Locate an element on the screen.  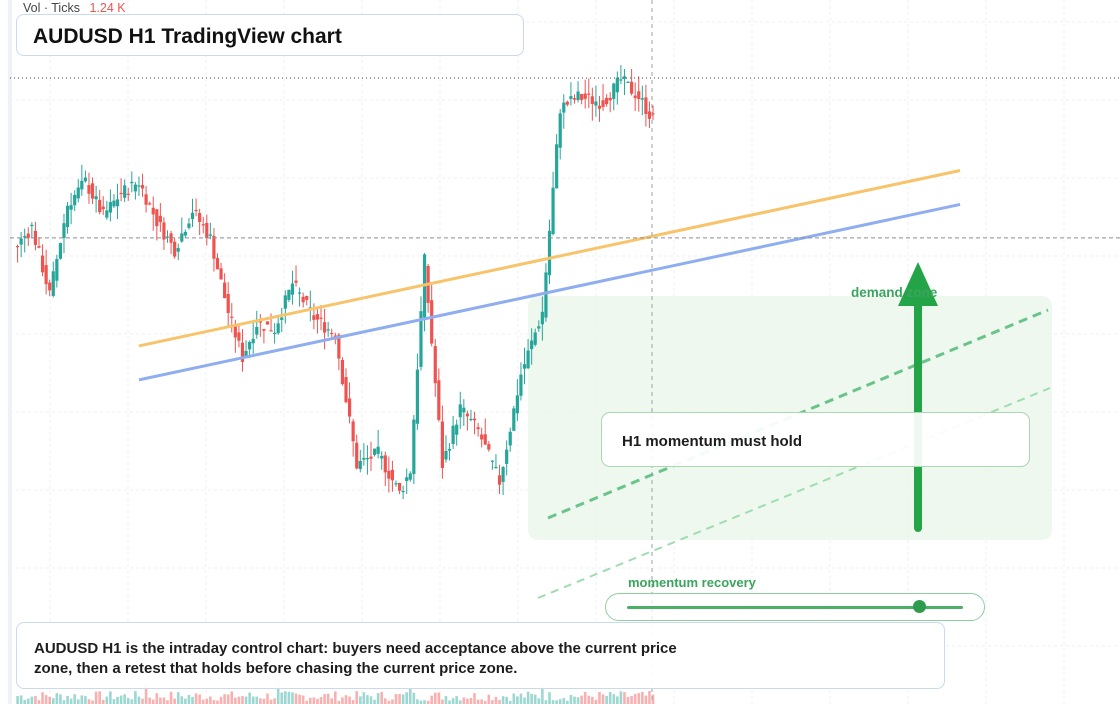
volume-value: 1.24 K is located at coordinates (107, 8).